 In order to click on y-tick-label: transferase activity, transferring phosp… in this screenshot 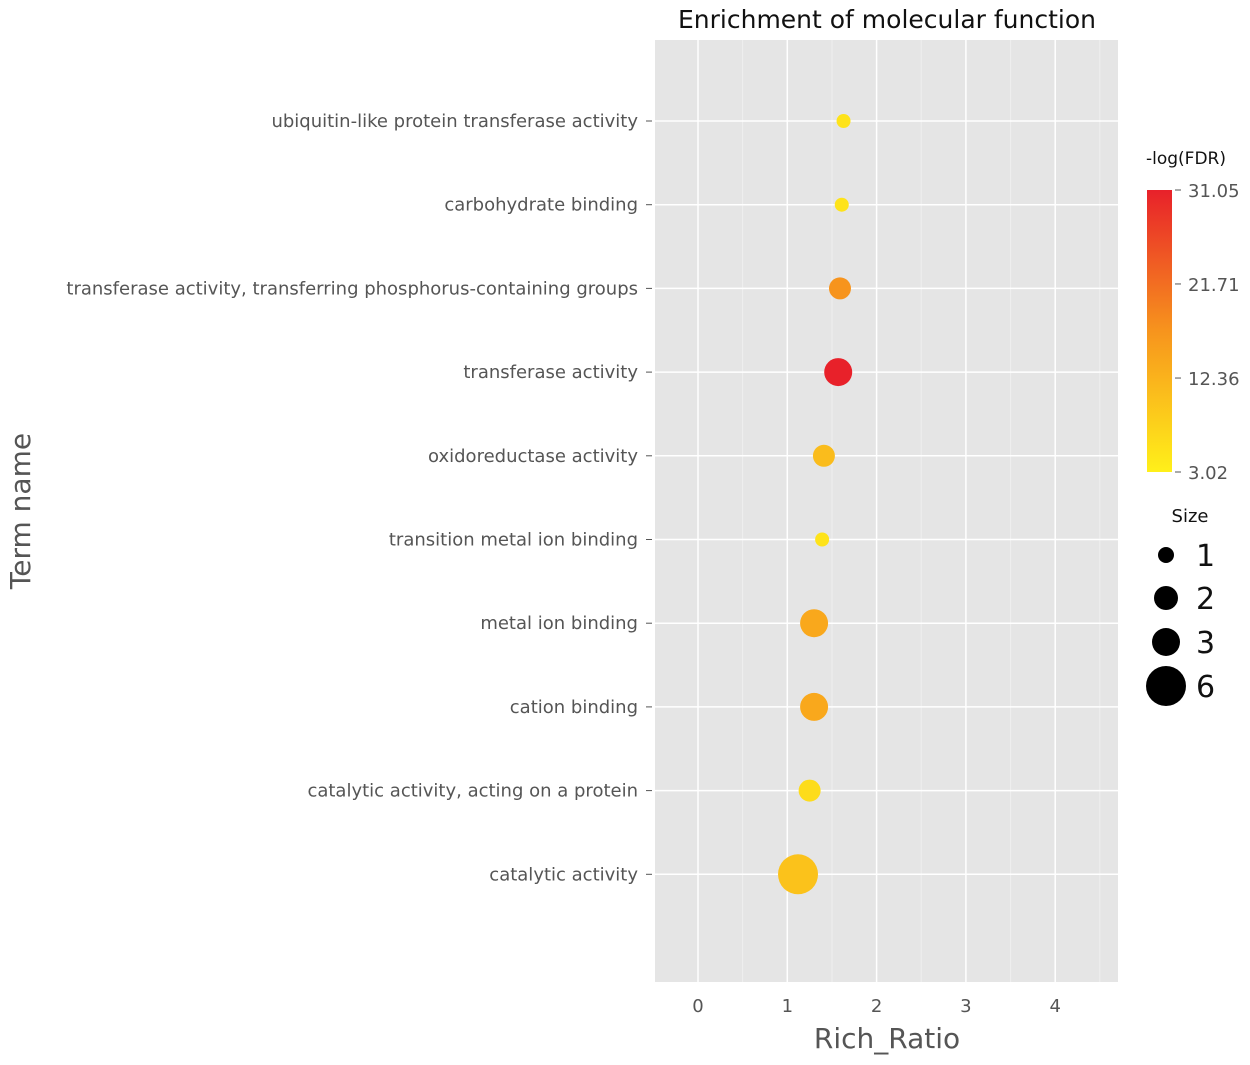, I will do `click(352, 288)`.